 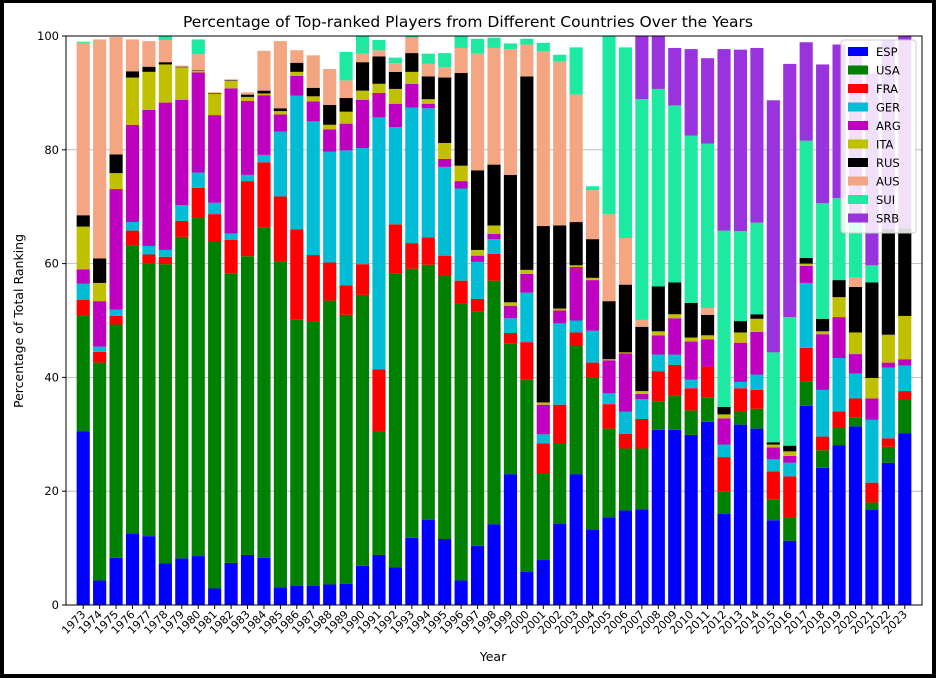 I want to click on x-axis-label: Year, so click(x=493, y=656).